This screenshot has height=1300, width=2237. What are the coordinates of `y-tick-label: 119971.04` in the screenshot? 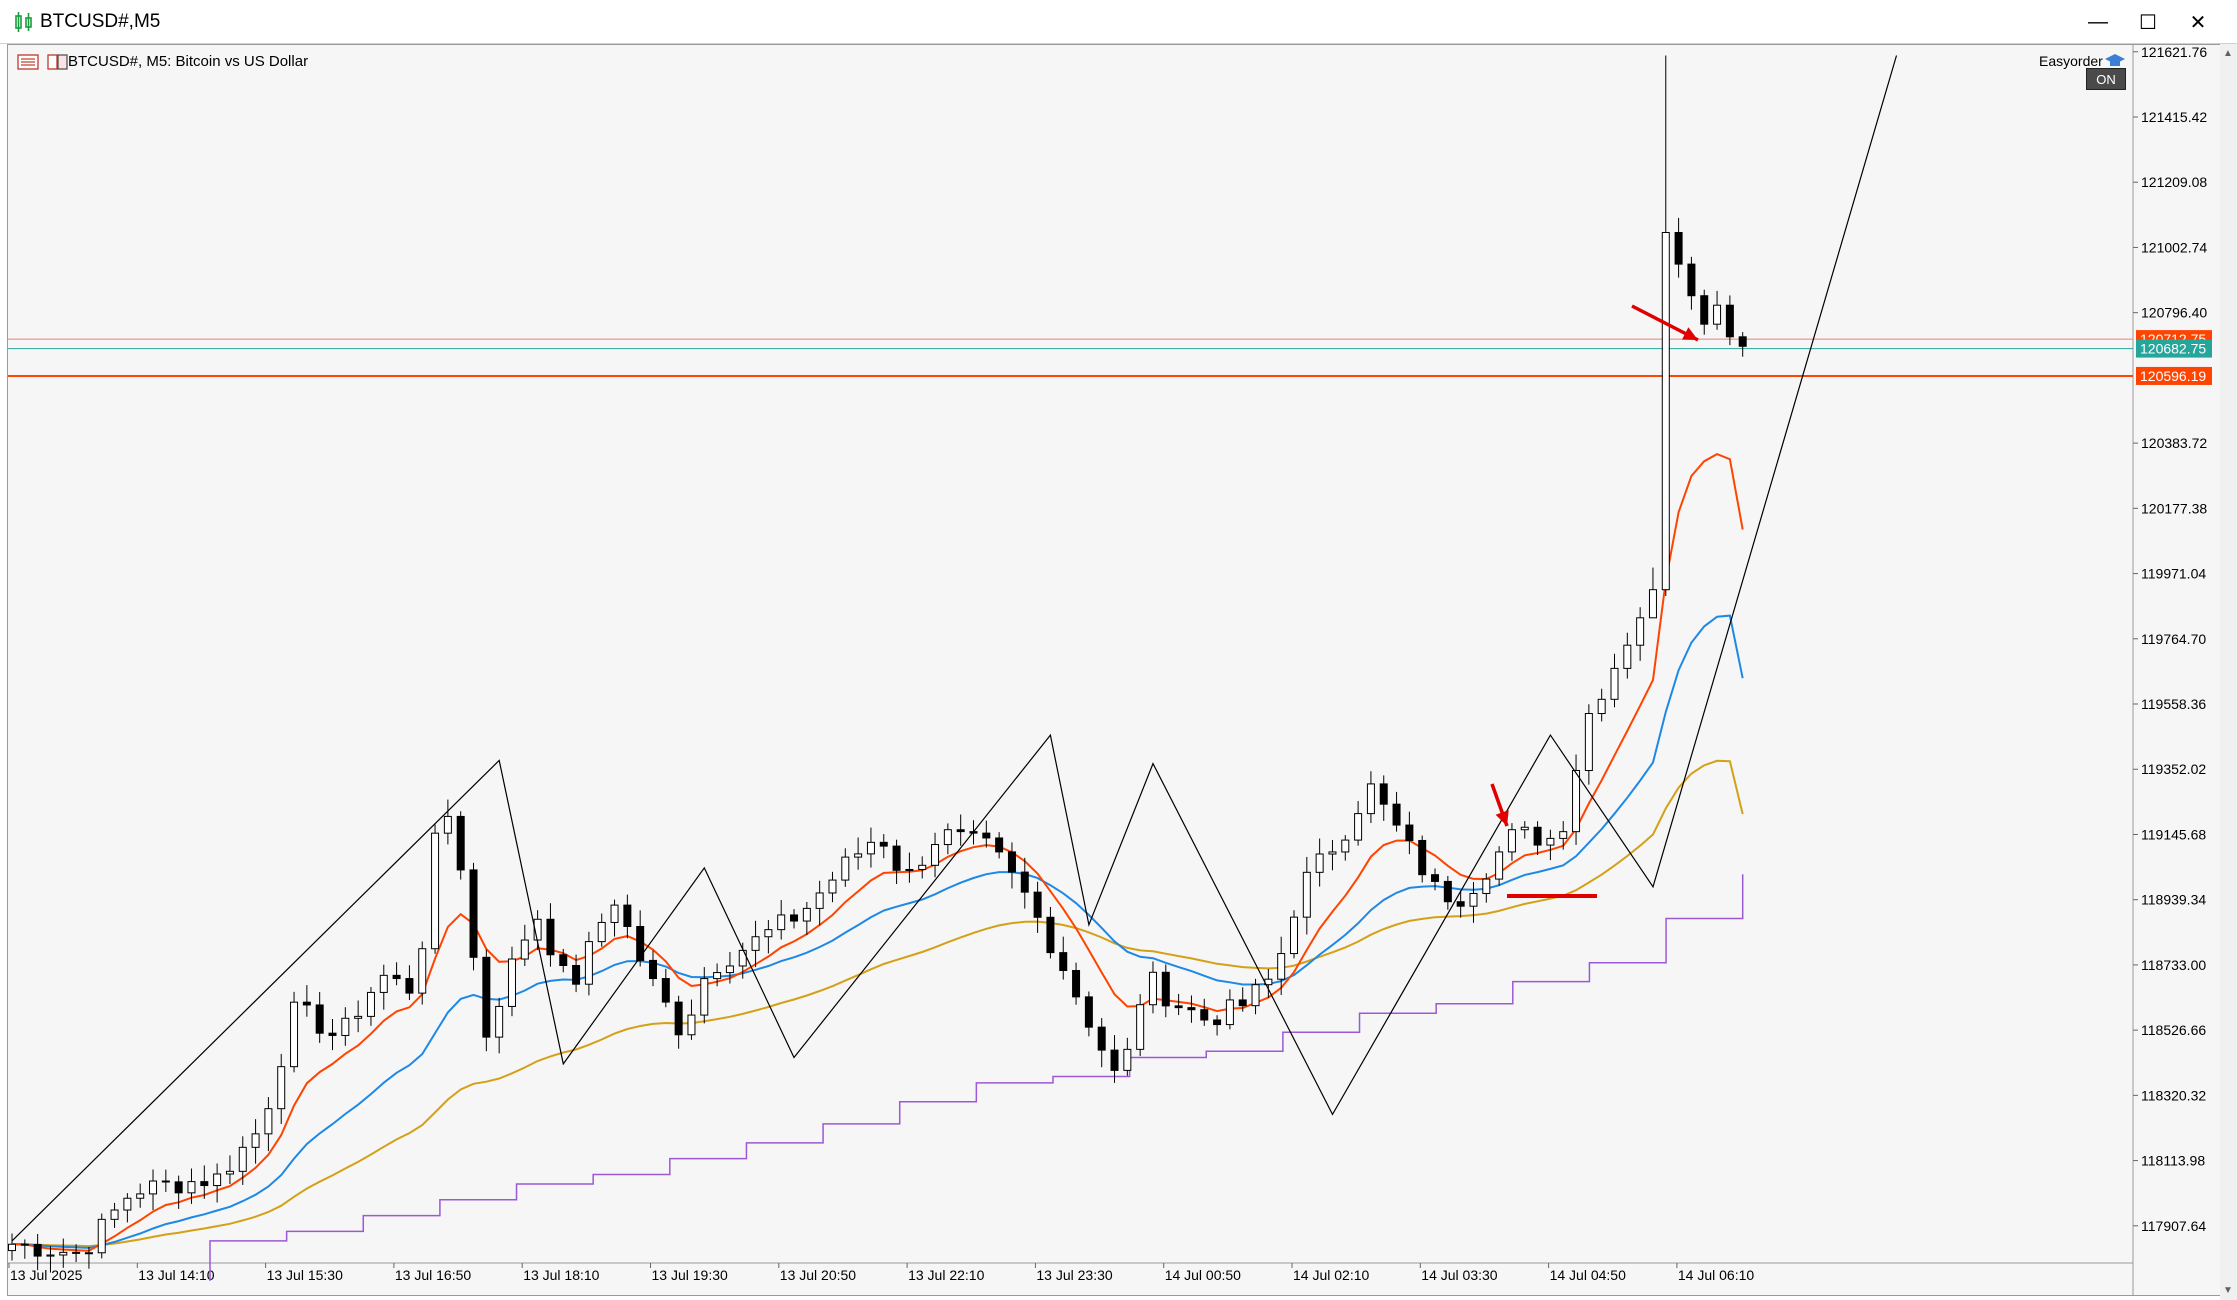 It's located at (2173, 574).